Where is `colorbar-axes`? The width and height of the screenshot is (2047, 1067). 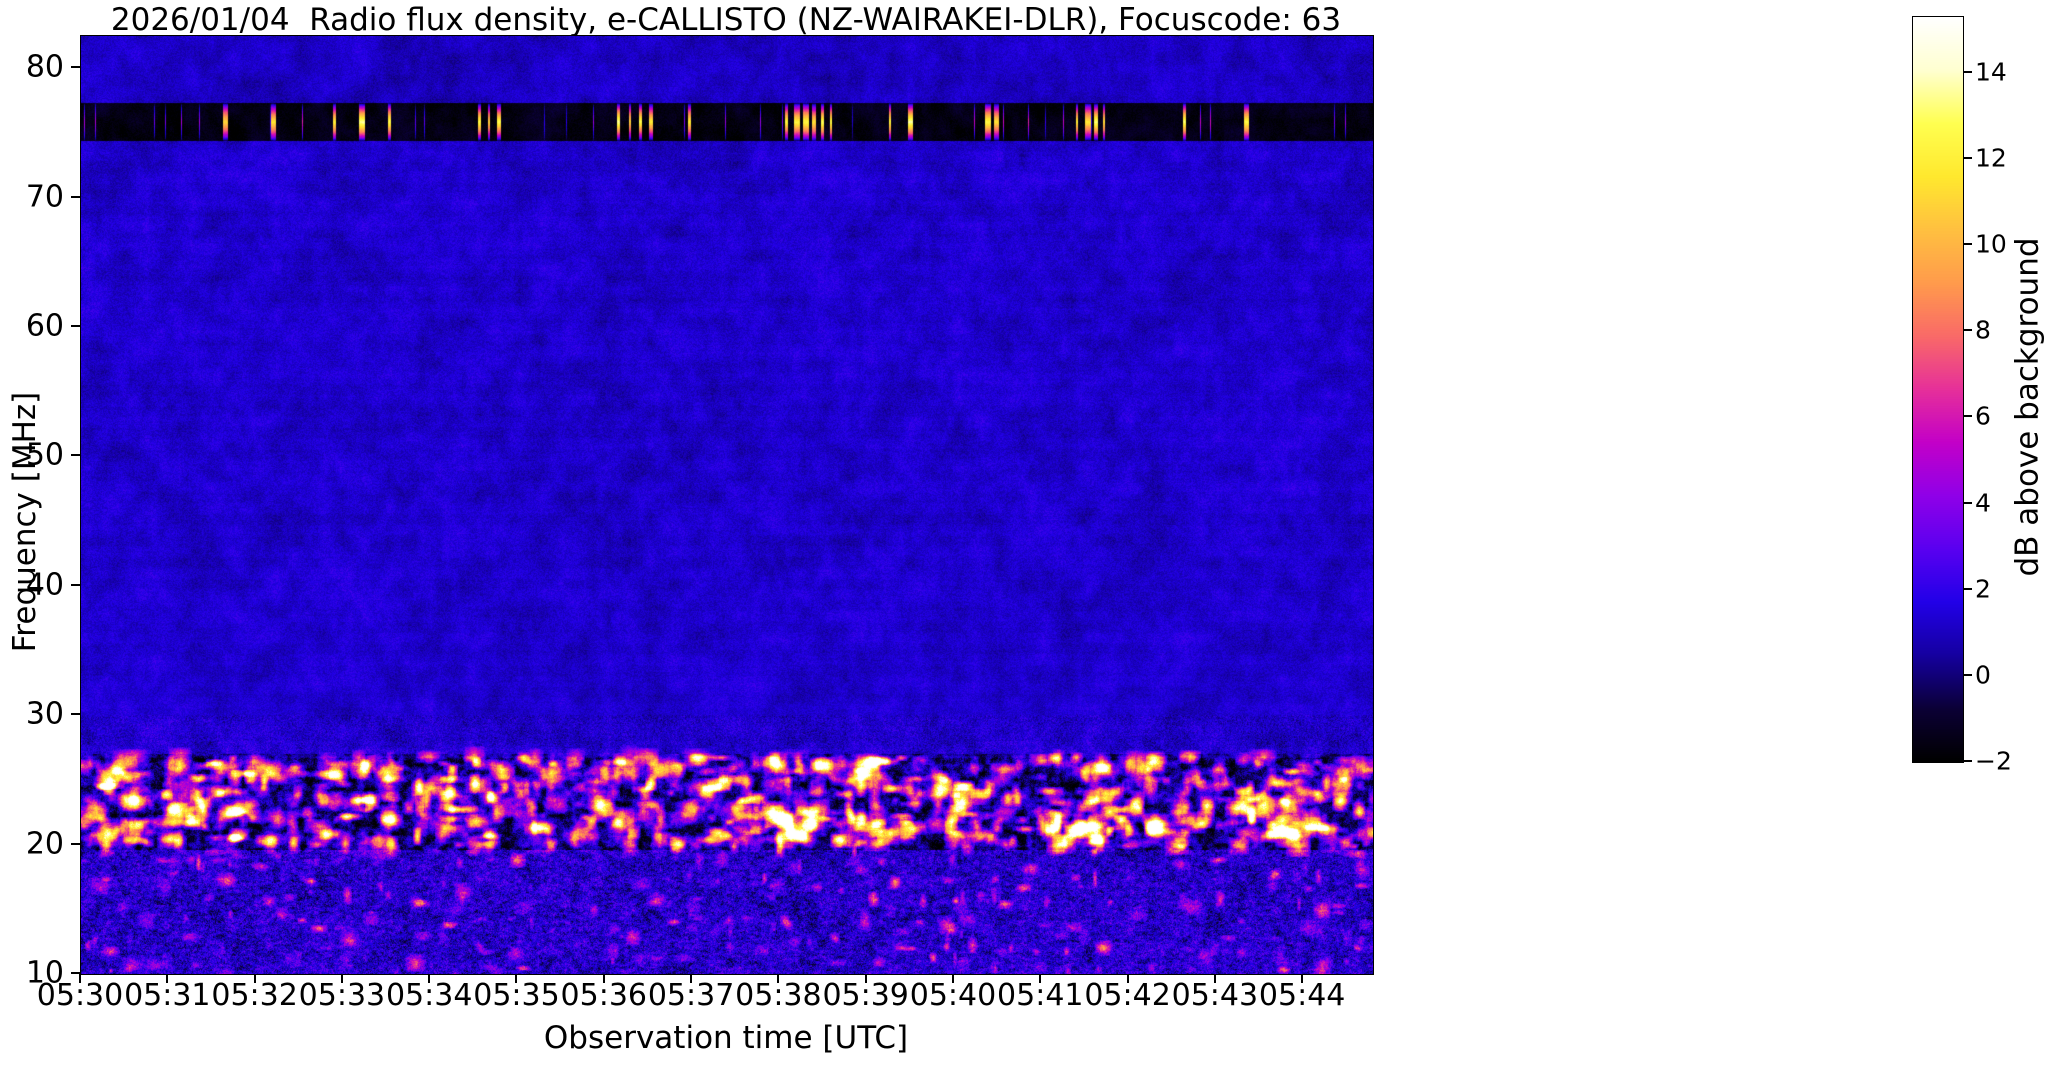 colorbar-axes is located at coordinates (1938, 389).